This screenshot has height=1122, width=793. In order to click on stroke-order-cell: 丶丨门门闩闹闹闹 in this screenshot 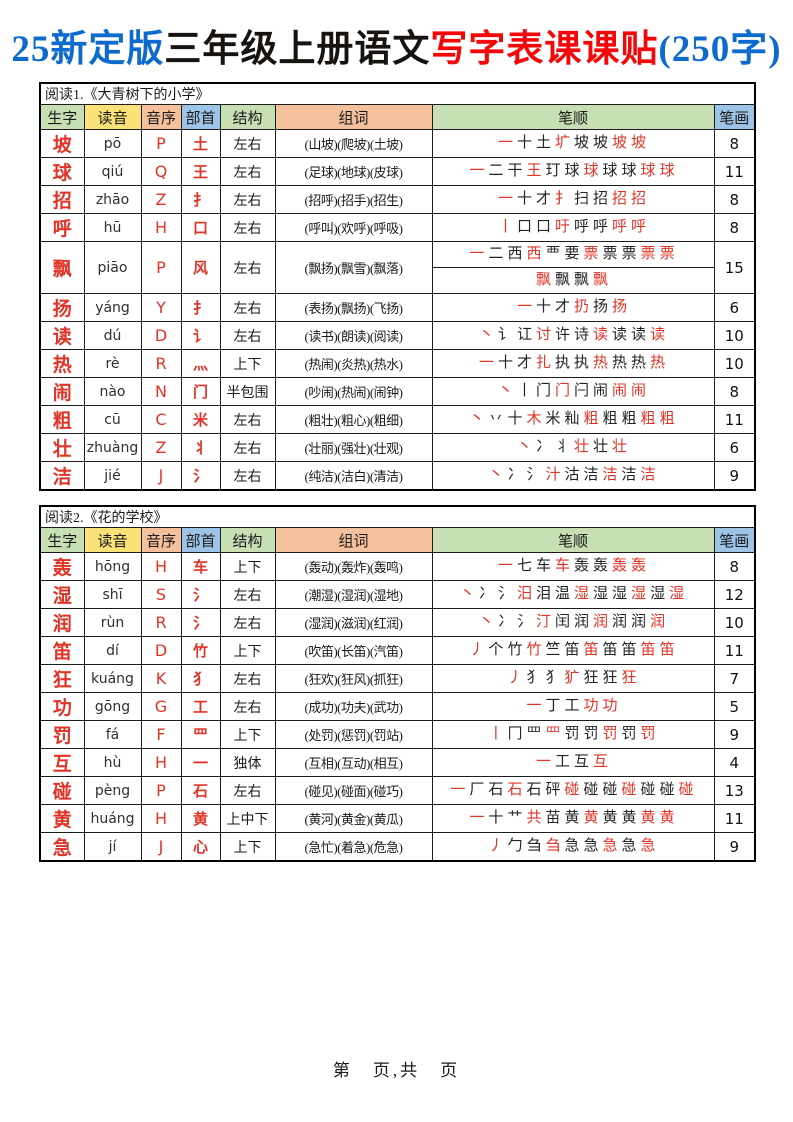, I will do `click(573, 391)`.